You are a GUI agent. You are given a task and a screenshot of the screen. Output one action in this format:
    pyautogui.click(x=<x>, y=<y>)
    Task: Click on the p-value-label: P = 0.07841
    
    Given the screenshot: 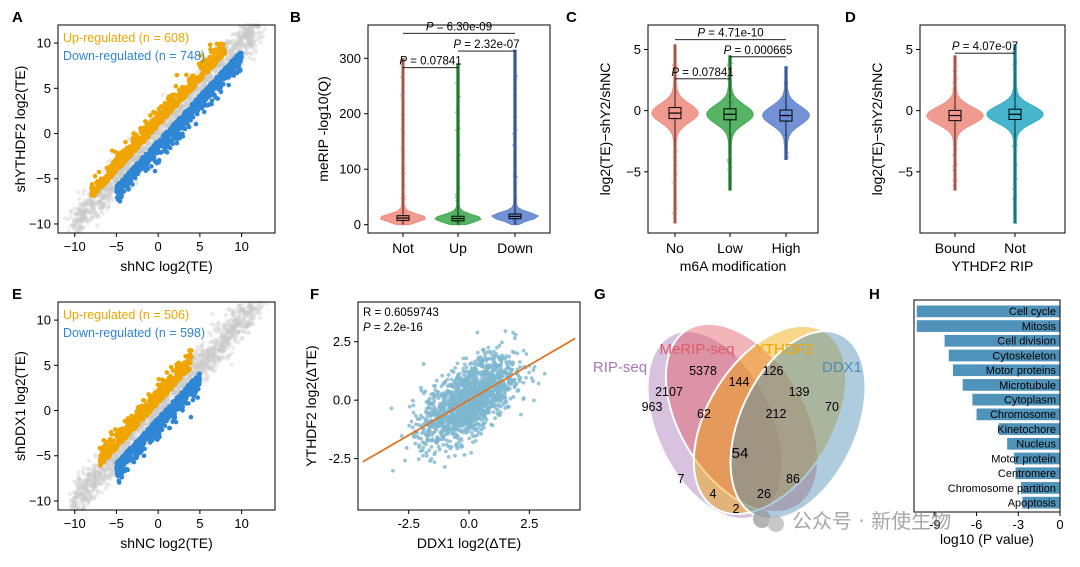 What is the action you would take?
    pyautogui.click(x=702, y=73)
    